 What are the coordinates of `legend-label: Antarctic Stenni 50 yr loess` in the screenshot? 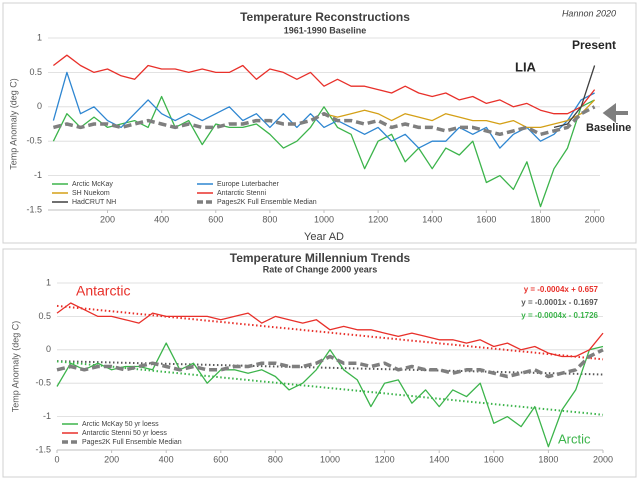 It's located at (124, 433).